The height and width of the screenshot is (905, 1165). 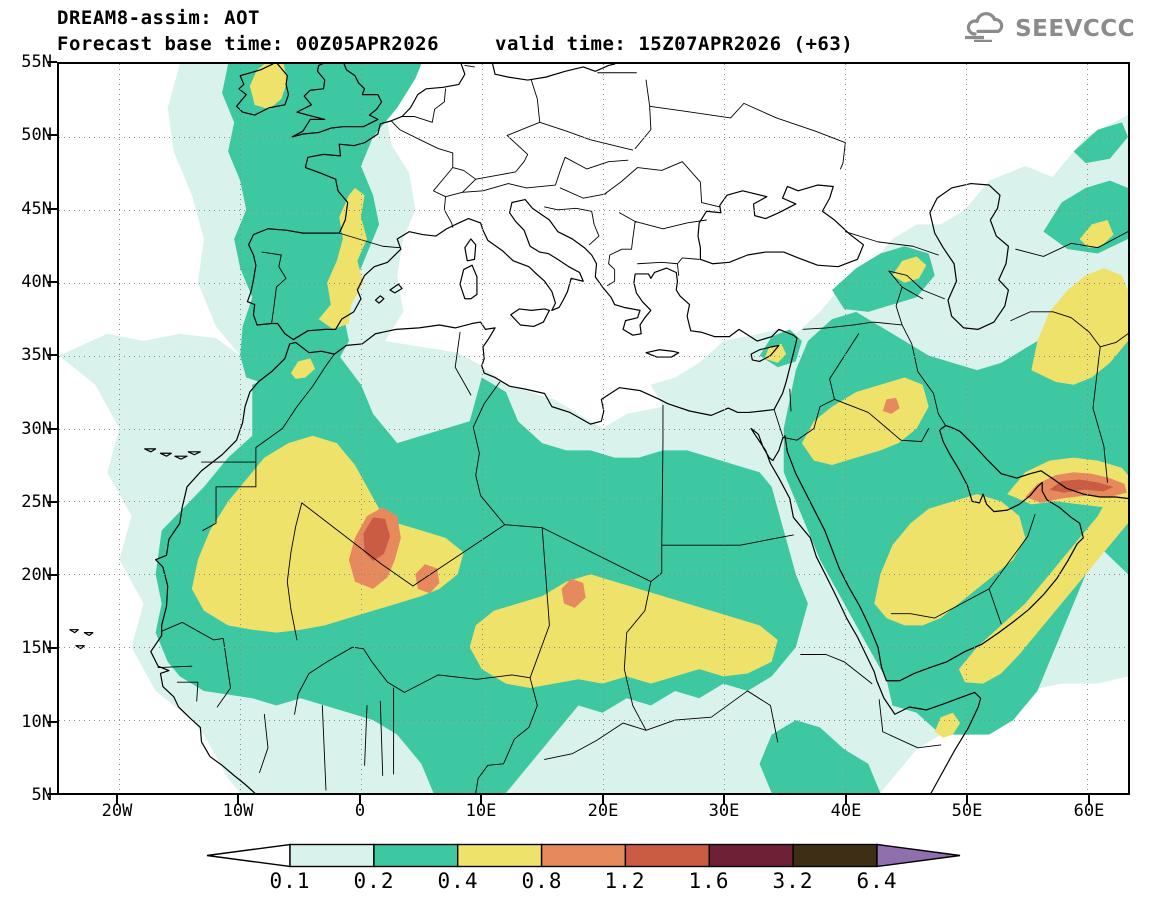 I want to click on cloud-icon, so click(x=985, y=29).